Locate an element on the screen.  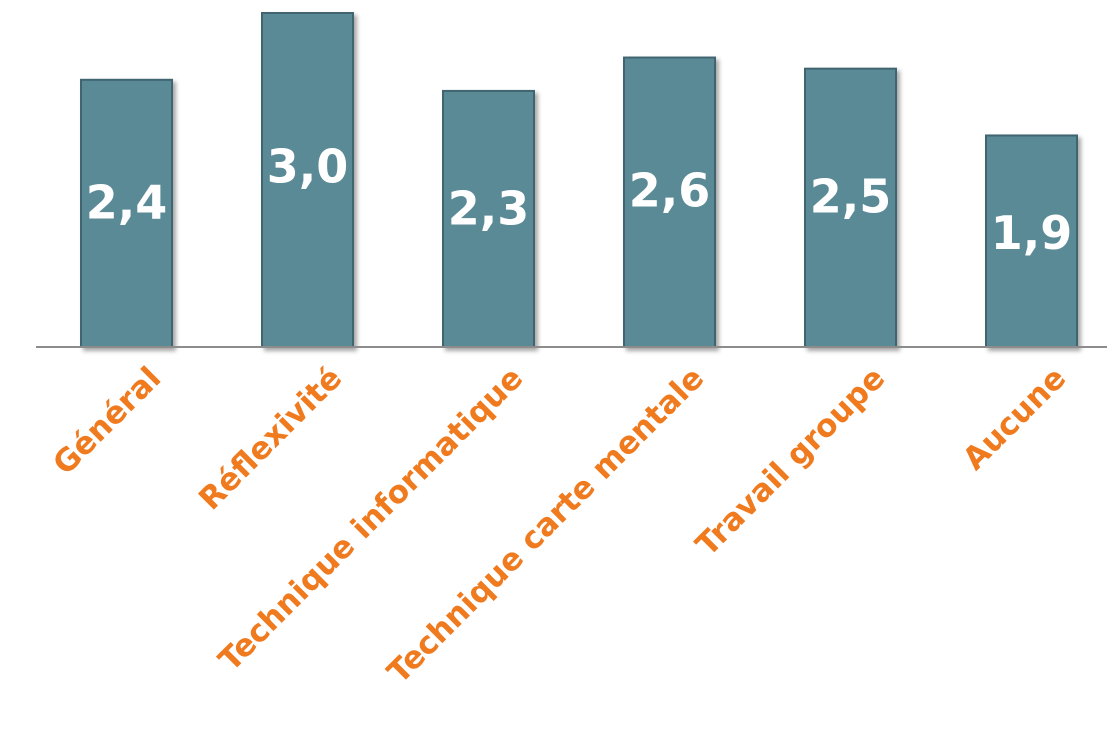
bar-value-label: 2,4 is located at coordinates (127, 203).